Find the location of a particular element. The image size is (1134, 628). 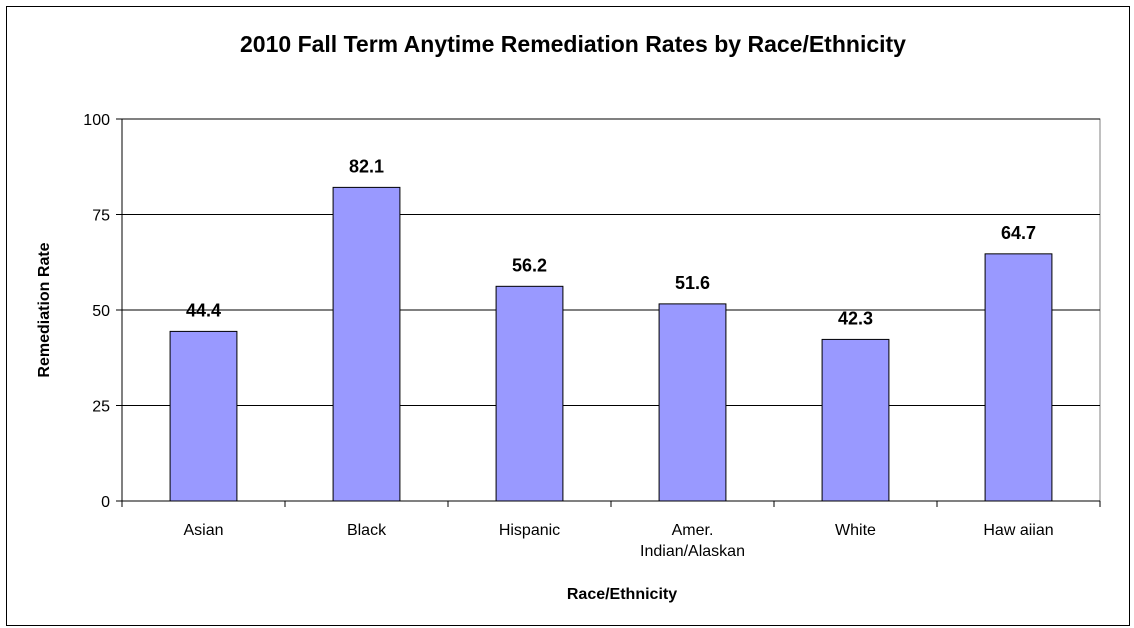

y-tick-label: 100 is located at coordinates (96, 120).